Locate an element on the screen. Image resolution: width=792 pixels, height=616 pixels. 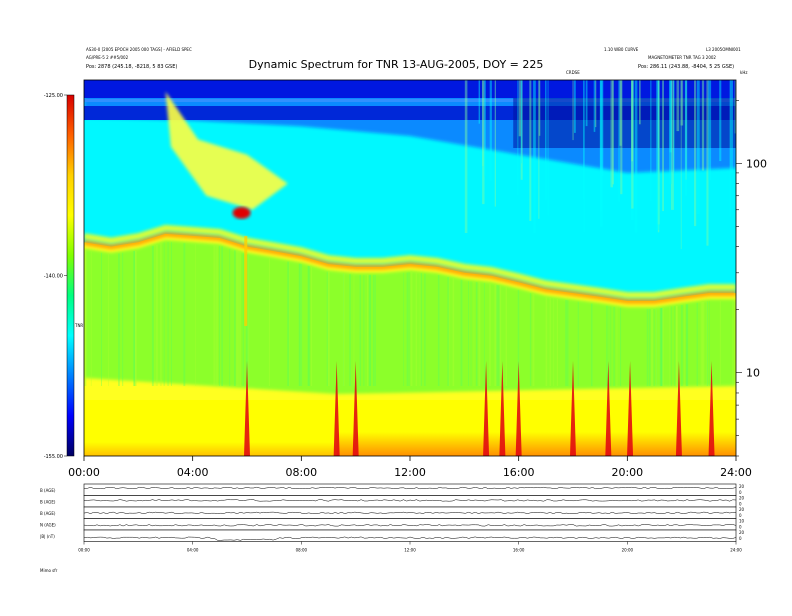
x-tick-label: 00:00 is located at coordinates (84, 472).